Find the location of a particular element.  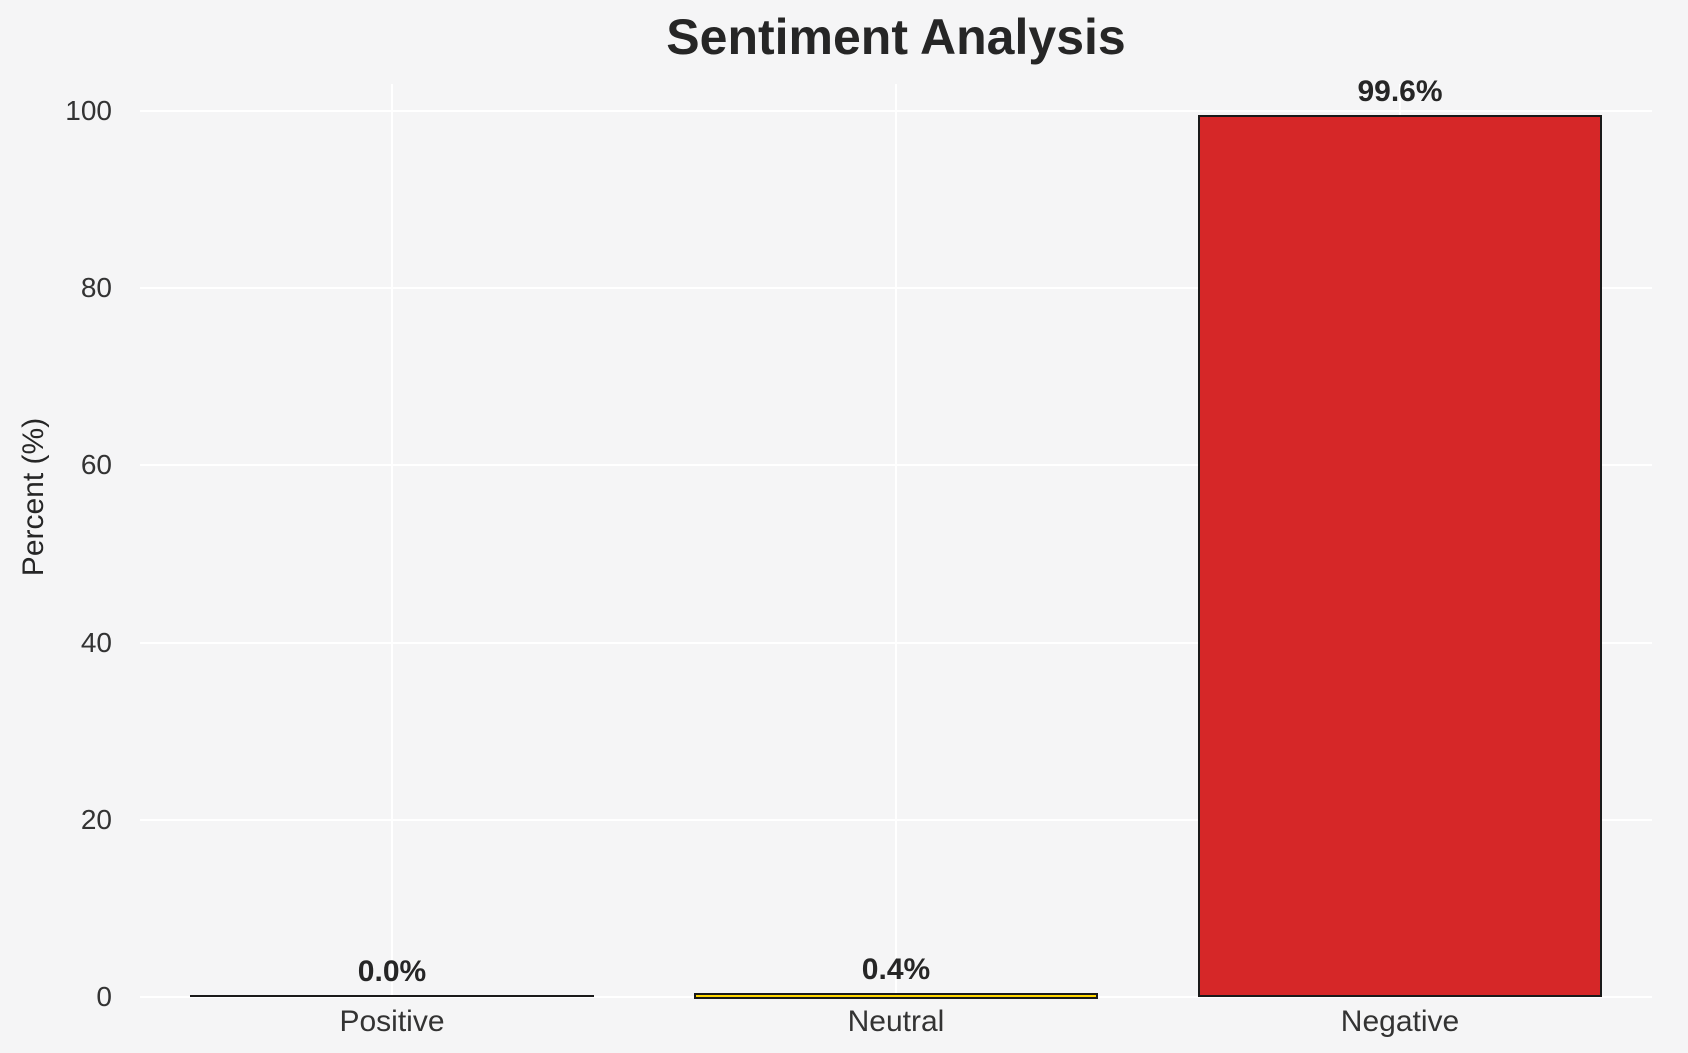

bar-neutral is located at coordinates (896, 996).